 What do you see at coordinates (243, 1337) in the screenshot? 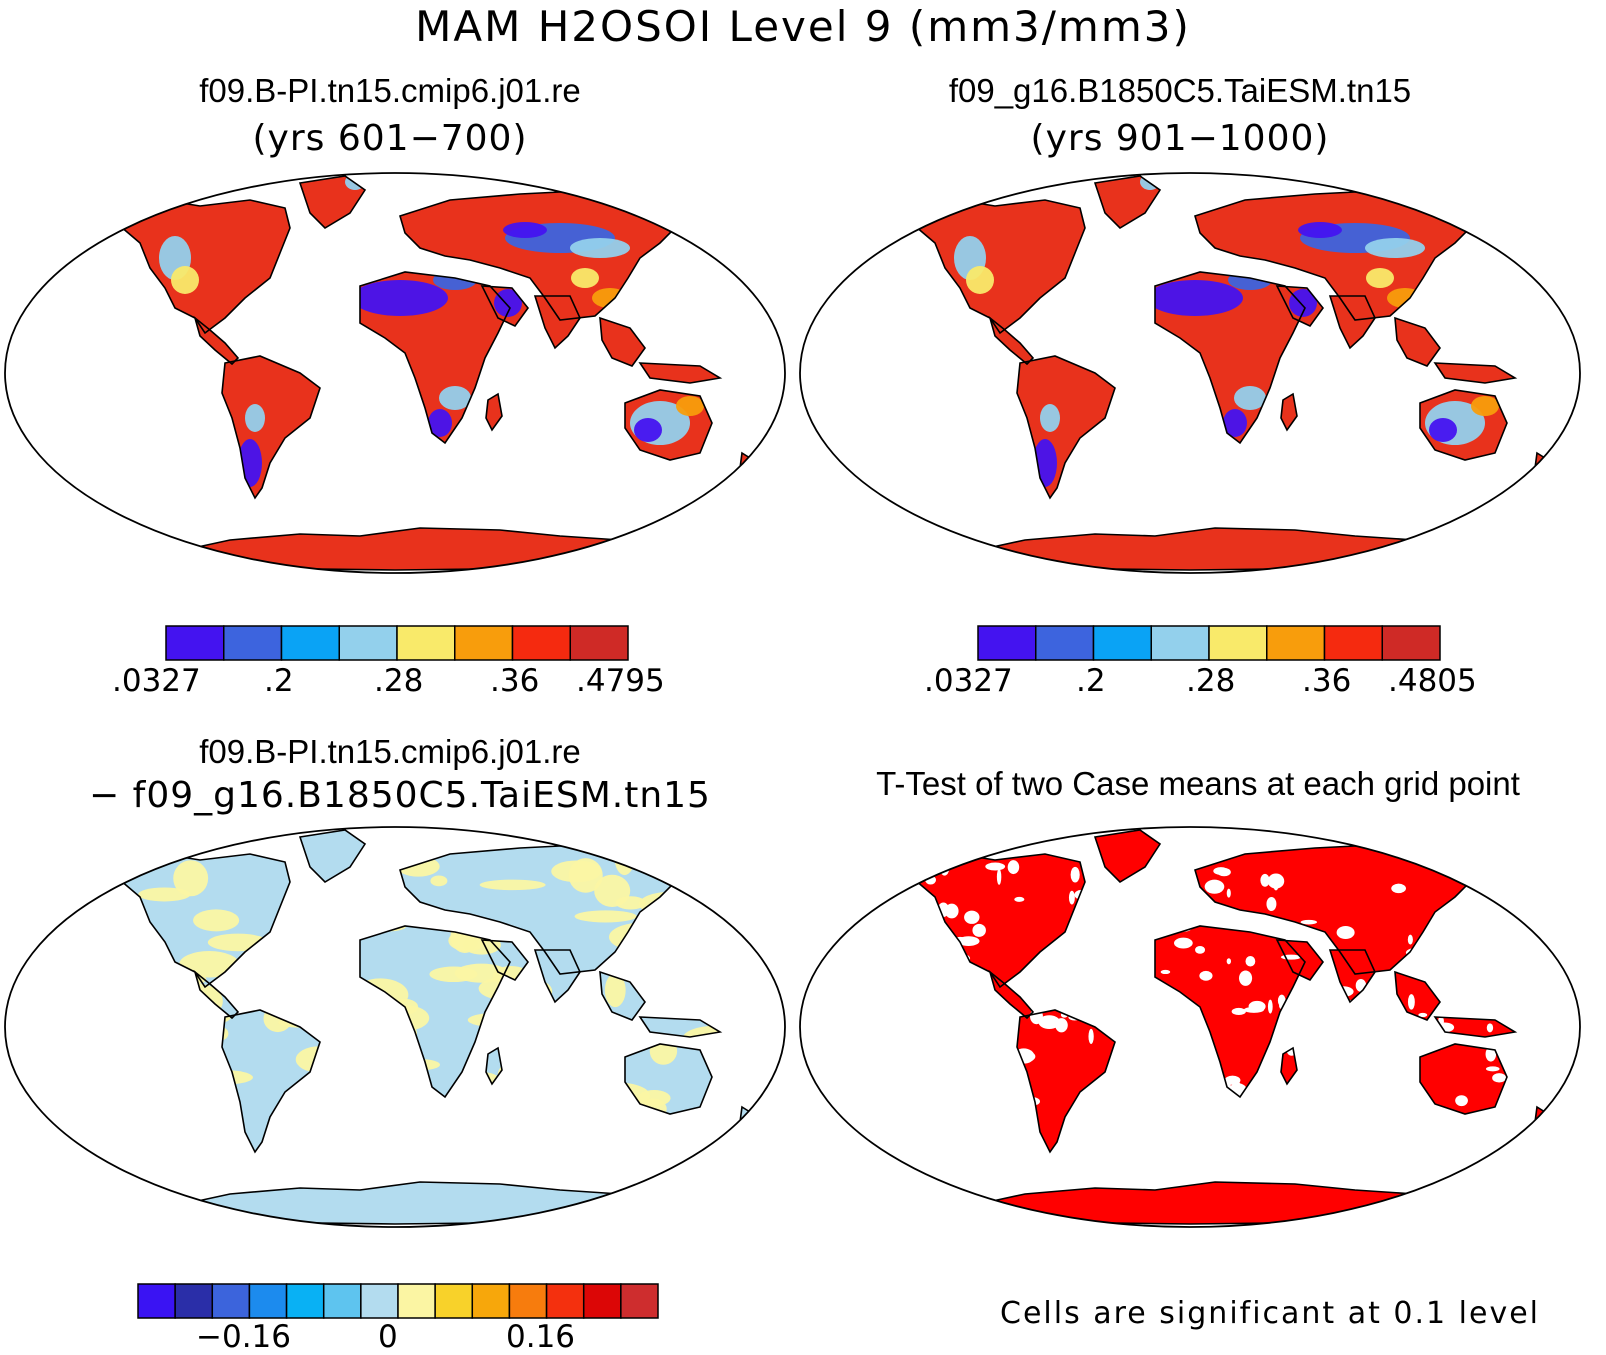
I see `cbar-label: −0.16` at bounding box center [243, 1337].